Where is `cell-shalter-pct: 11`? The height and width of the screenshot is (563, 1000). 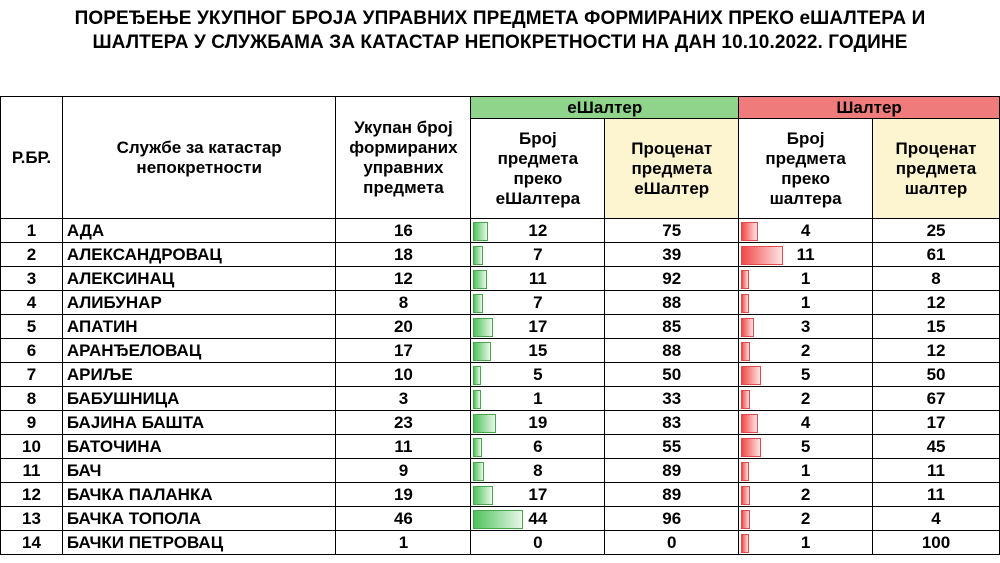 cell-shalter-pct: 11 is located at coordinates (936, 494).